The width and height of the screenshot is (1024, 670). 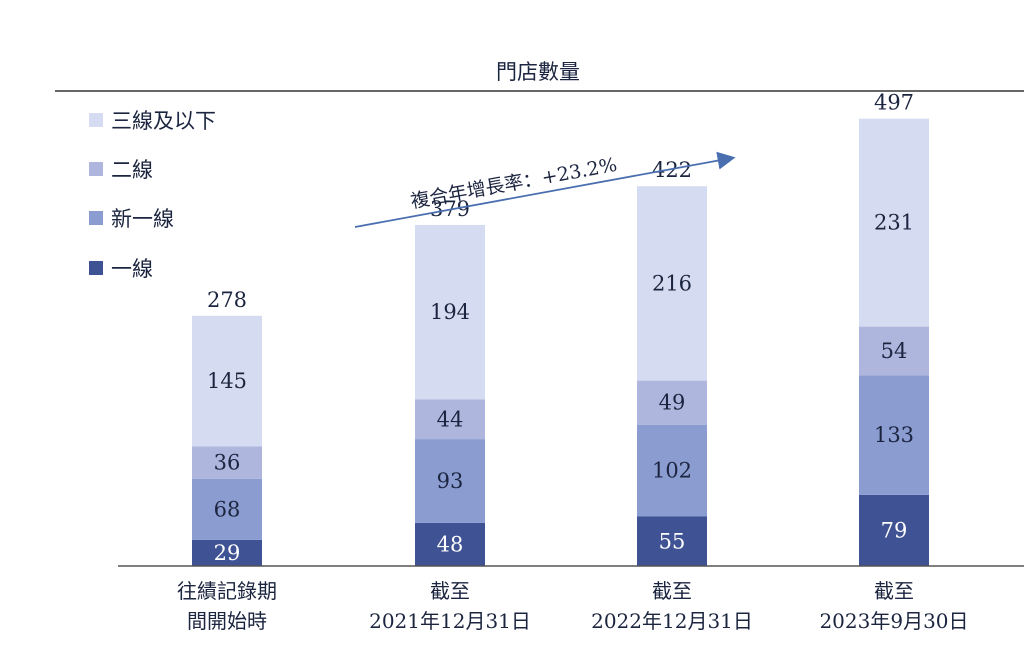 I want to click on x-tick-label: 2022年12月31日, so click(x=672, y=621).